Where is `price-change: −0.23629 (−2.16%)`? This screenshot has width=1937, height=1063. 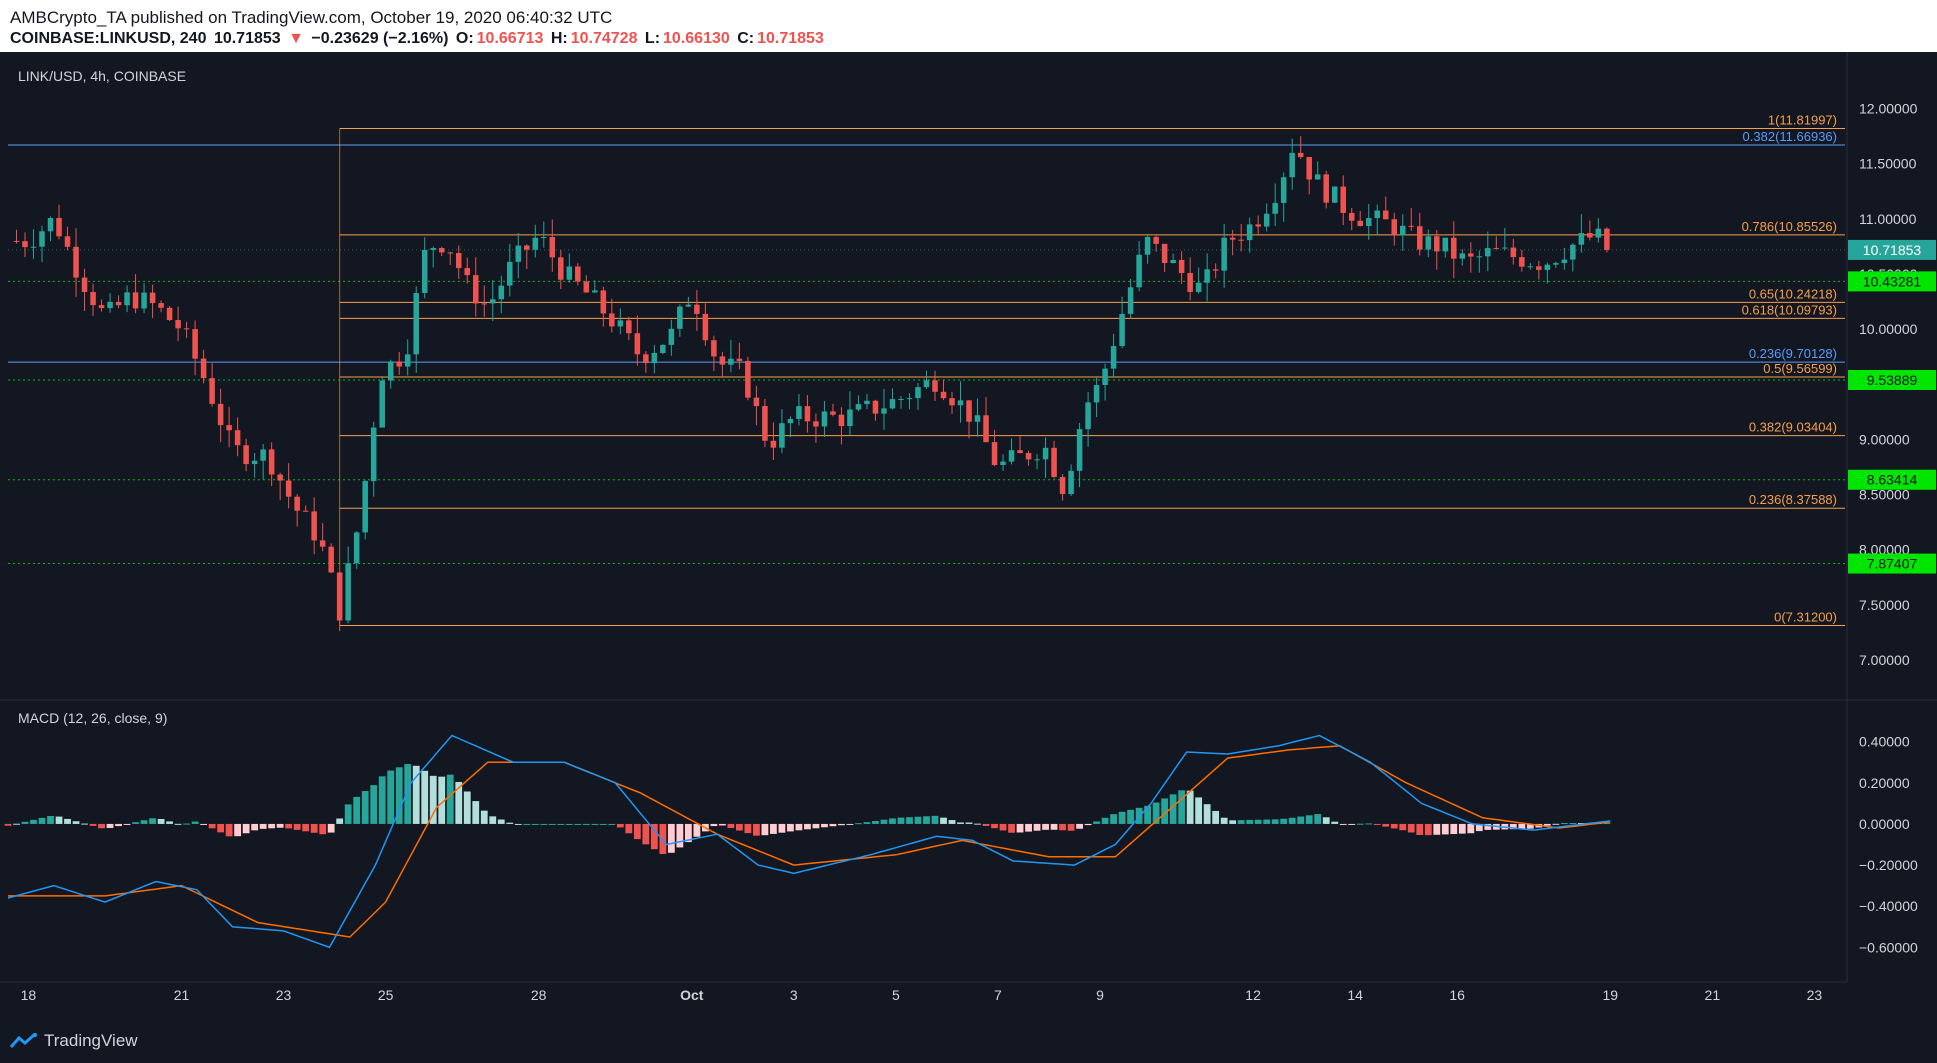 price-change: −0.23629 (−2.16%) is located at coordinates (380, 38).